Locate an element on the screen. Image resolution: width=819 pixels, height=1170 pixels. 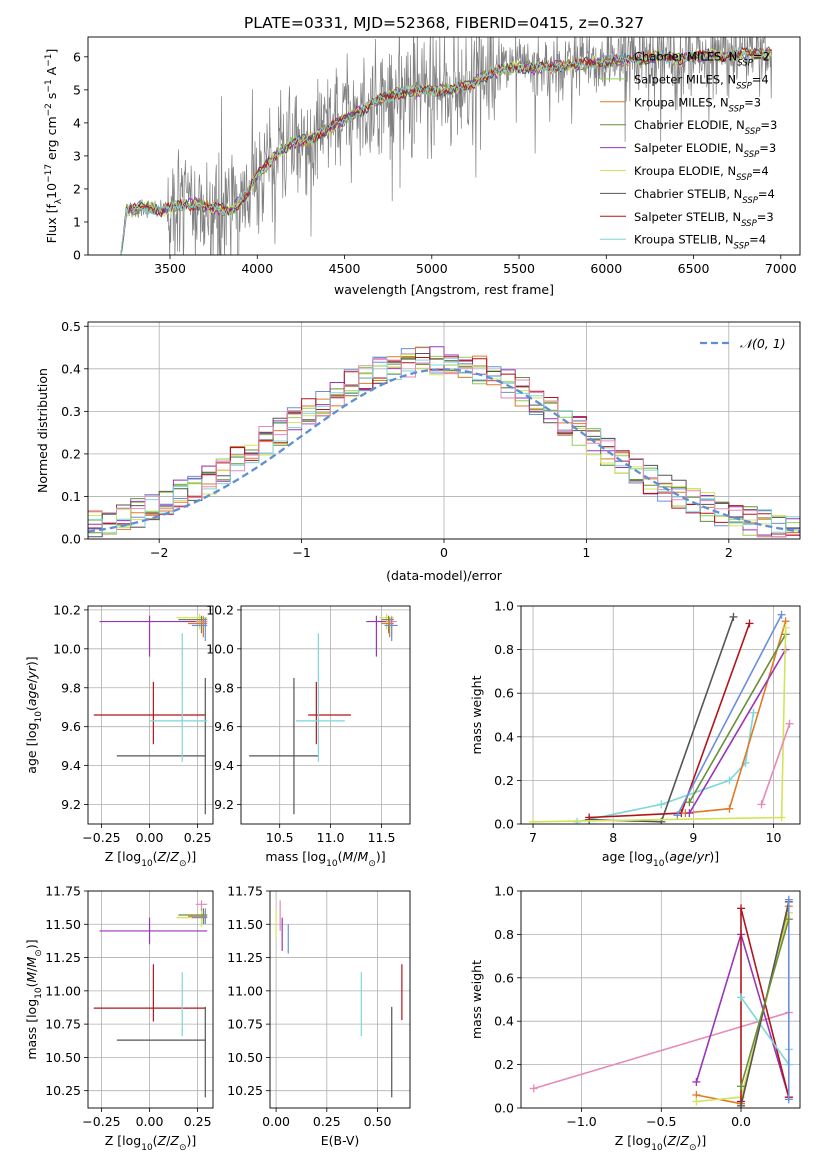
normal-reference-curve is located at coordinates (444, 450).